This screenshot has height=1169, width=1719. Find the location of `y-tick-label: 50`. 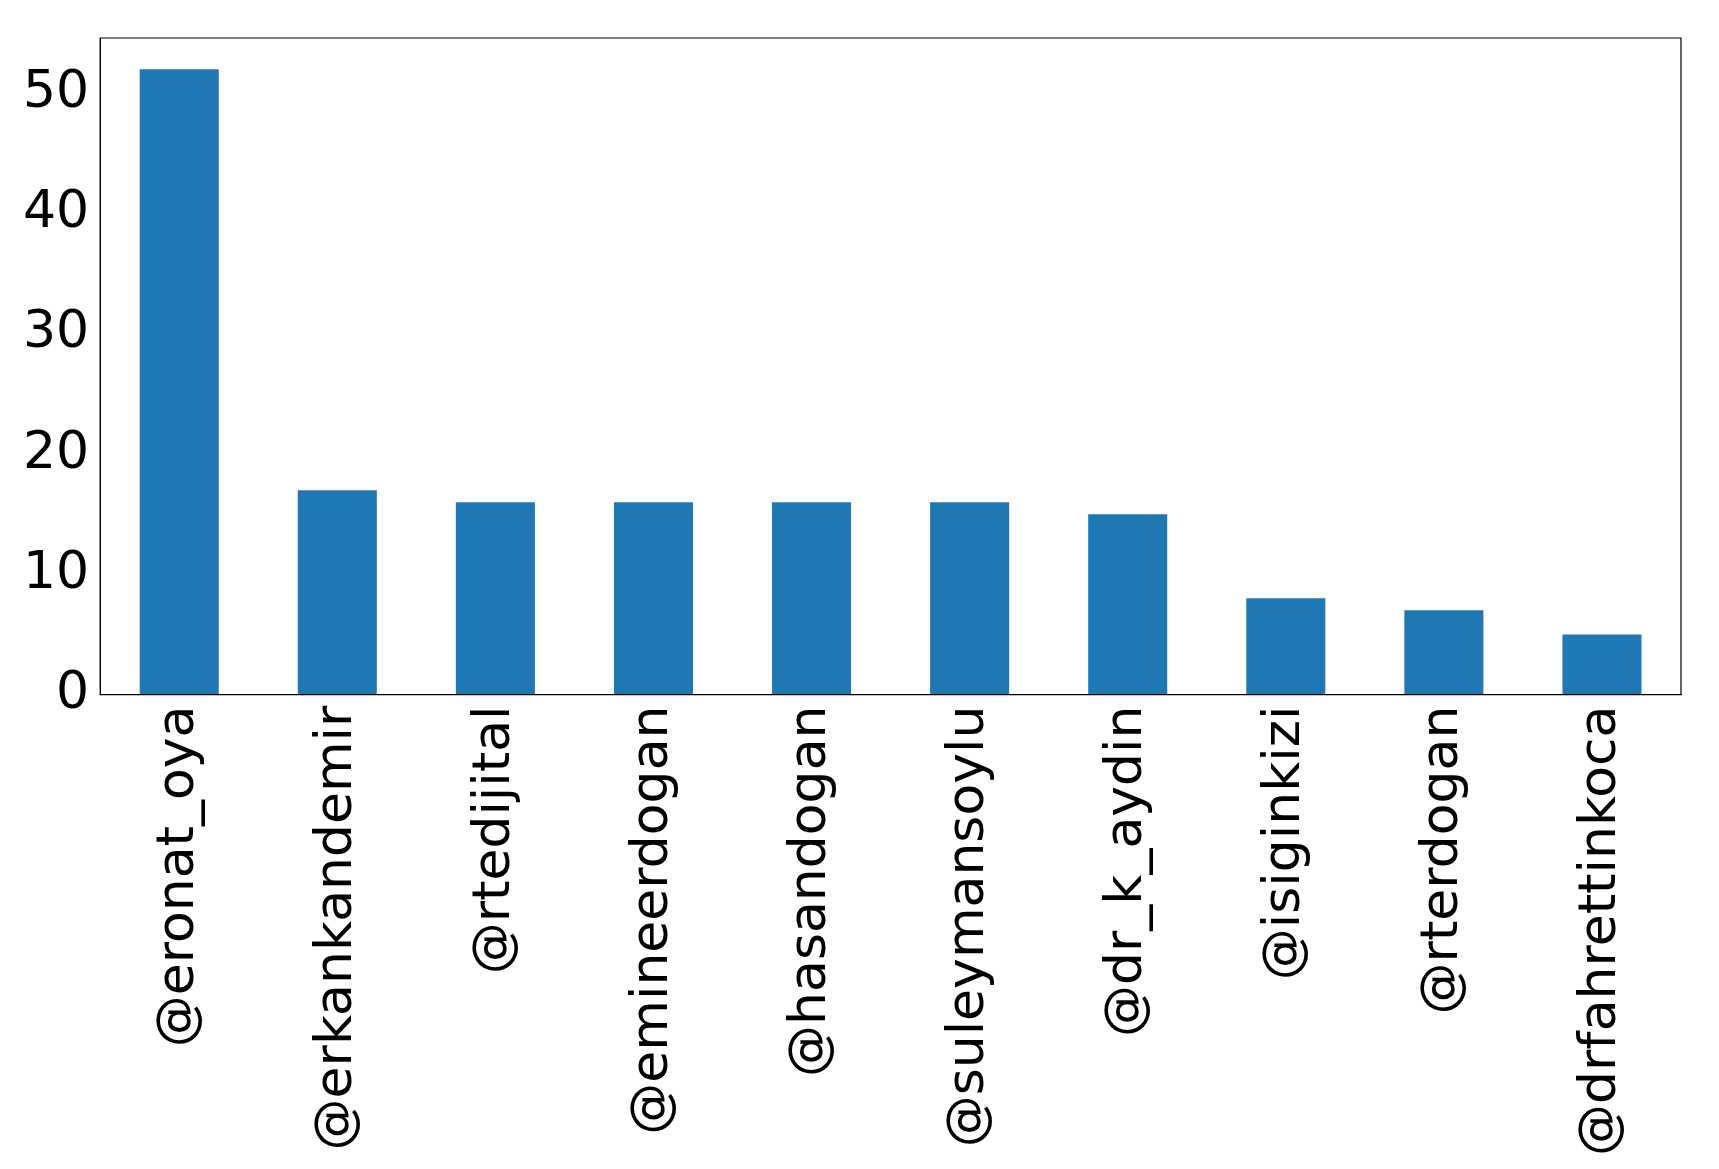

y-tick-label: 50 is located at coordinates (56, 88).